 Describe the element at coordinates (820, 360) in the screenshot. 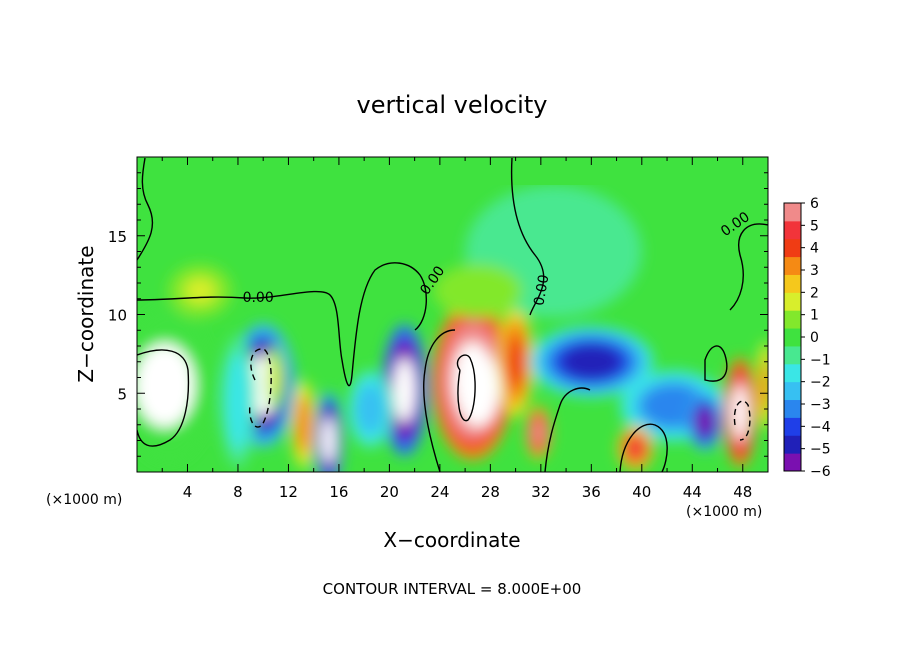

I see `colorbar-tick-label: −1` at that location.